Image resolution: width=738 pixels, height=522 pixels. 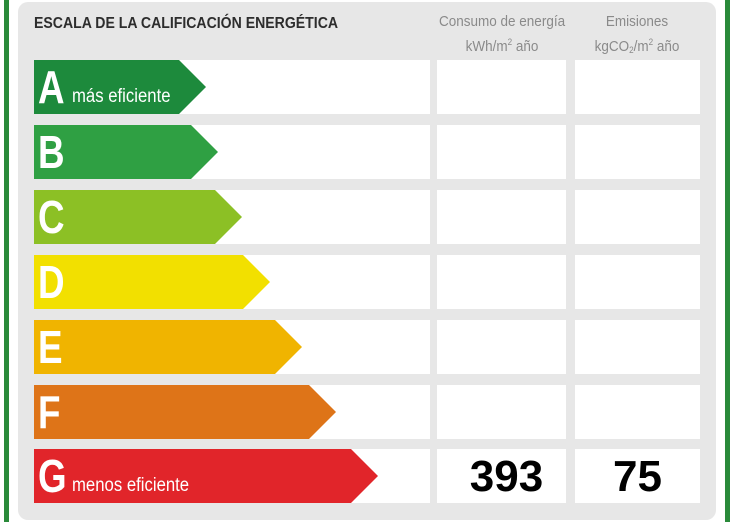 I want to click on rating-label-g: menos eficiente, so click(x=131, y=485).